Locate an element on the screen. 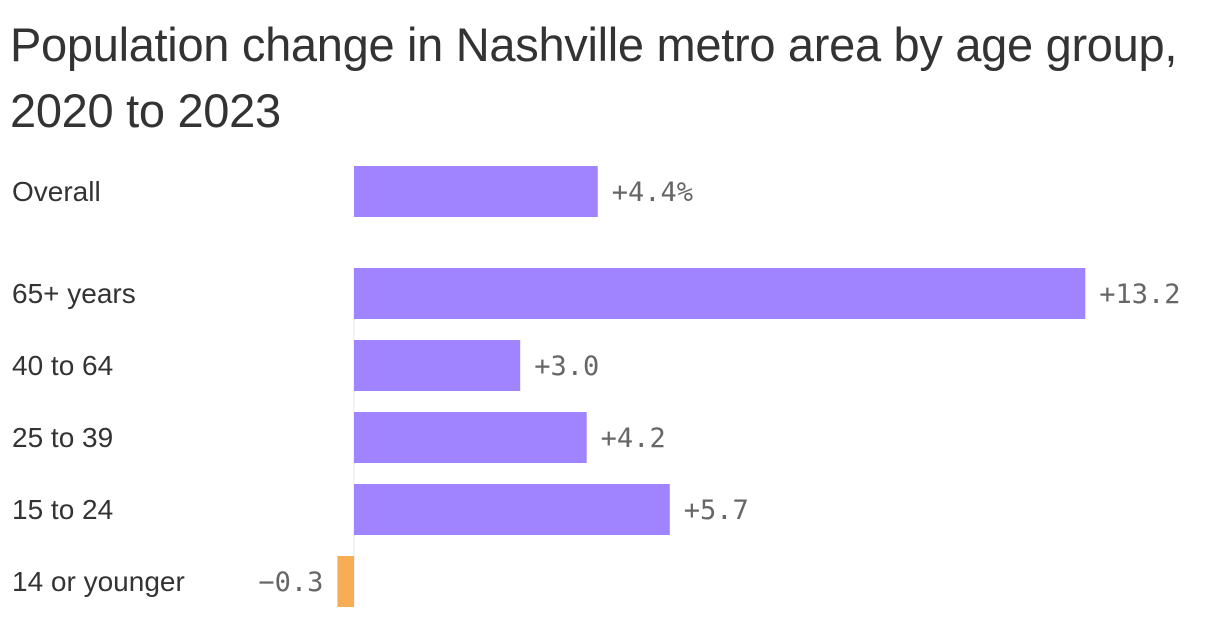 This screenshot has width=1220, height=618. category-label-5: 14 or younger is located at coordinates (98, 581).